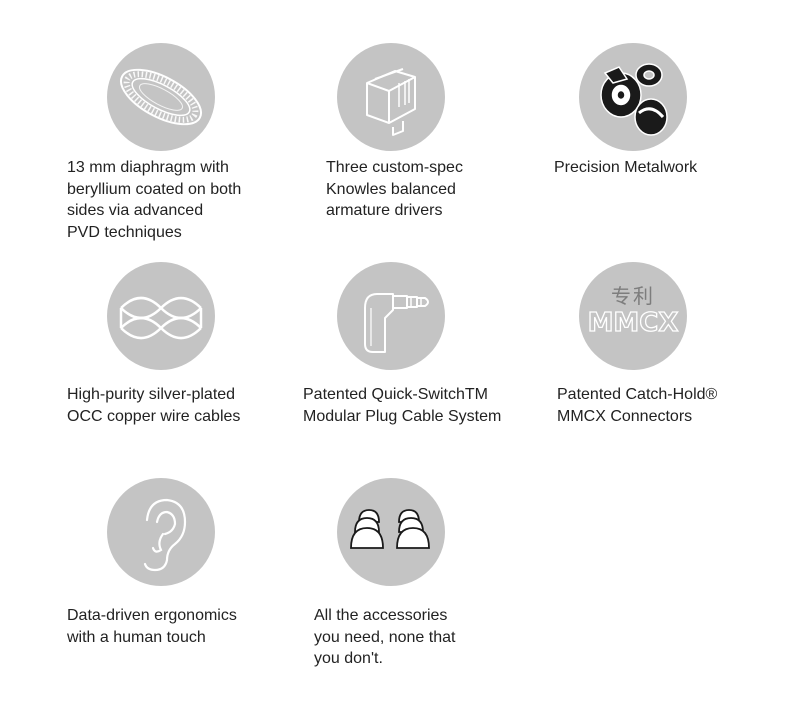  I want to click on mmcx-patent-icon: 专利 MMCX, so click(633, 316).